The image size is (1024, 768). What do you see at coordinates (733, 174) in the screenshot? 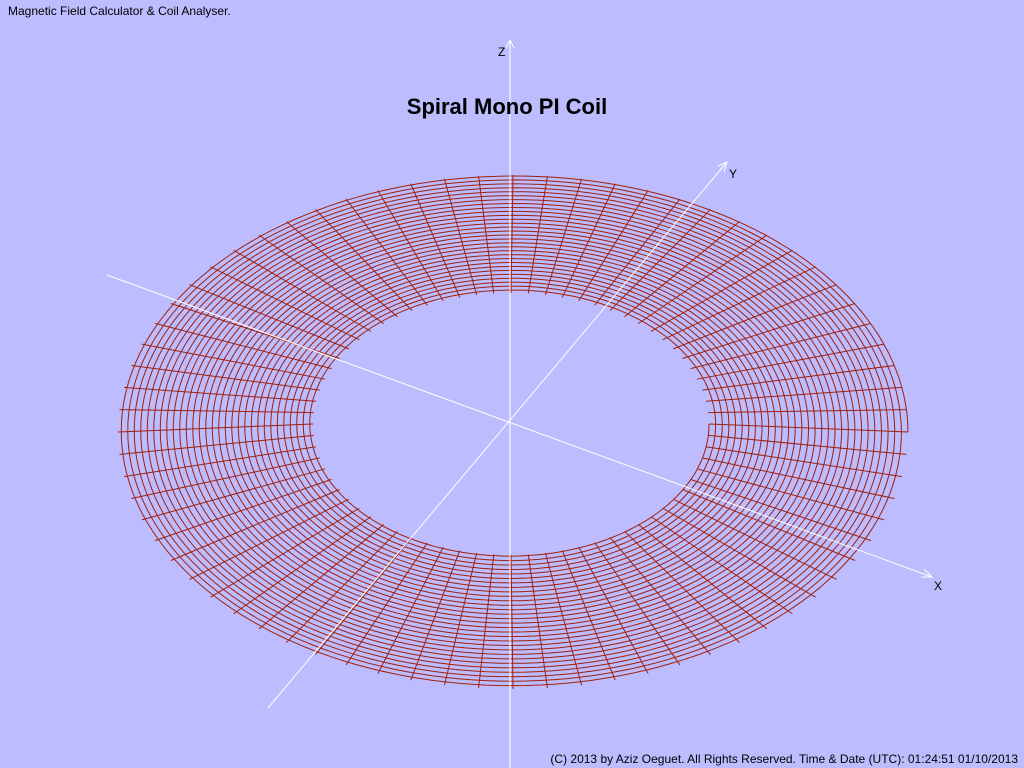
I see `y-label: Y` at bounding box center [733, 174].